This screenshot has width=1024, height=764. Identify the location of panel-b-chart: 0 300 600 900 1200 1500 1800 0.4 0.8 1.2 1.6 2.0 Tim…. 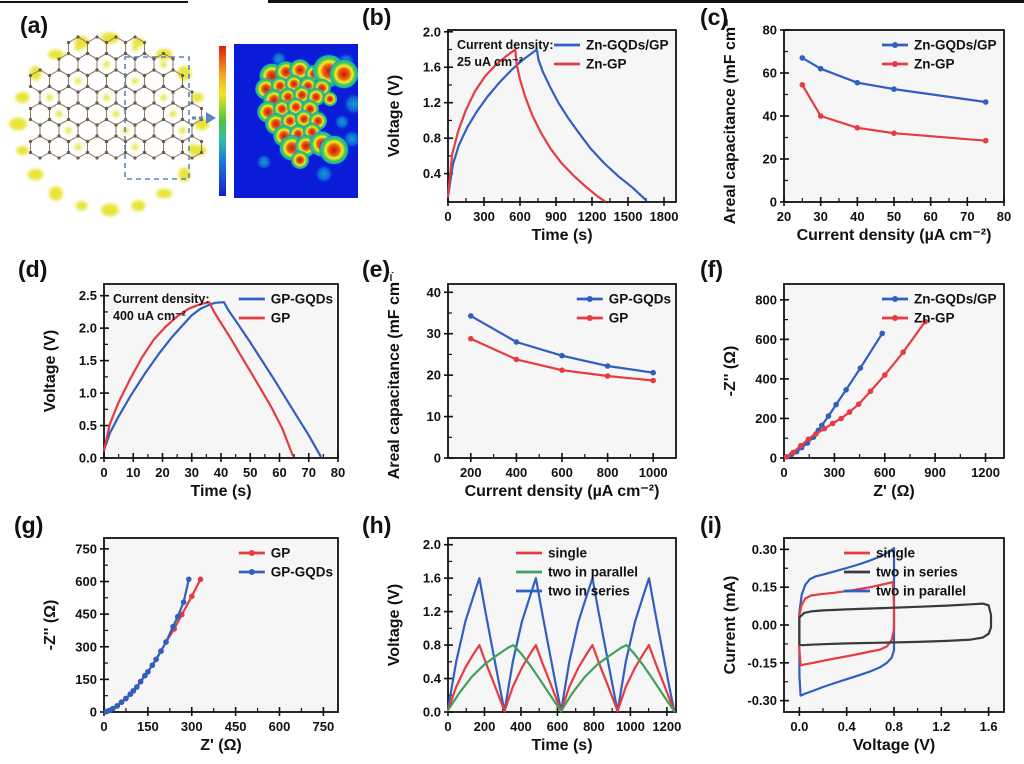
(537, 133).